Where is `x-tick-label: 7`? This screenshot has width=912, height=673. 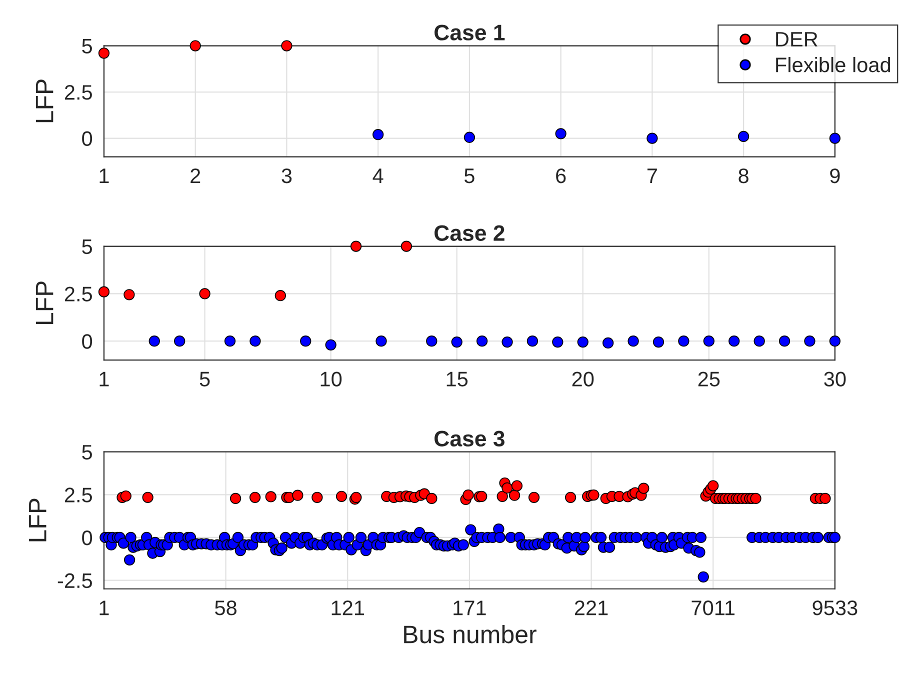
x-tick-label: 7 is located at coordinates (652, 176).